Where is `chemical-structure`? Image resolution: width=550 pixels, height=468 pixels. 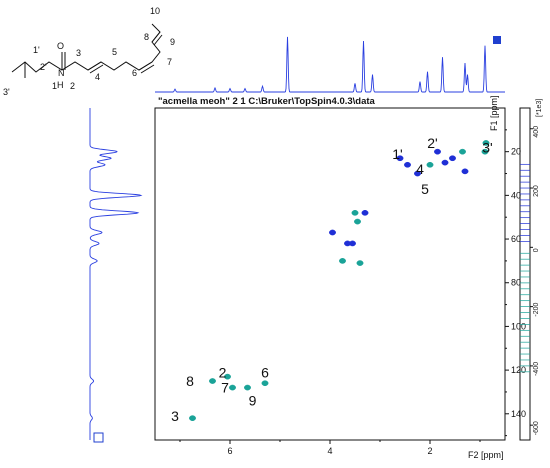 chemical-structure is located at coordinates (87, 50).